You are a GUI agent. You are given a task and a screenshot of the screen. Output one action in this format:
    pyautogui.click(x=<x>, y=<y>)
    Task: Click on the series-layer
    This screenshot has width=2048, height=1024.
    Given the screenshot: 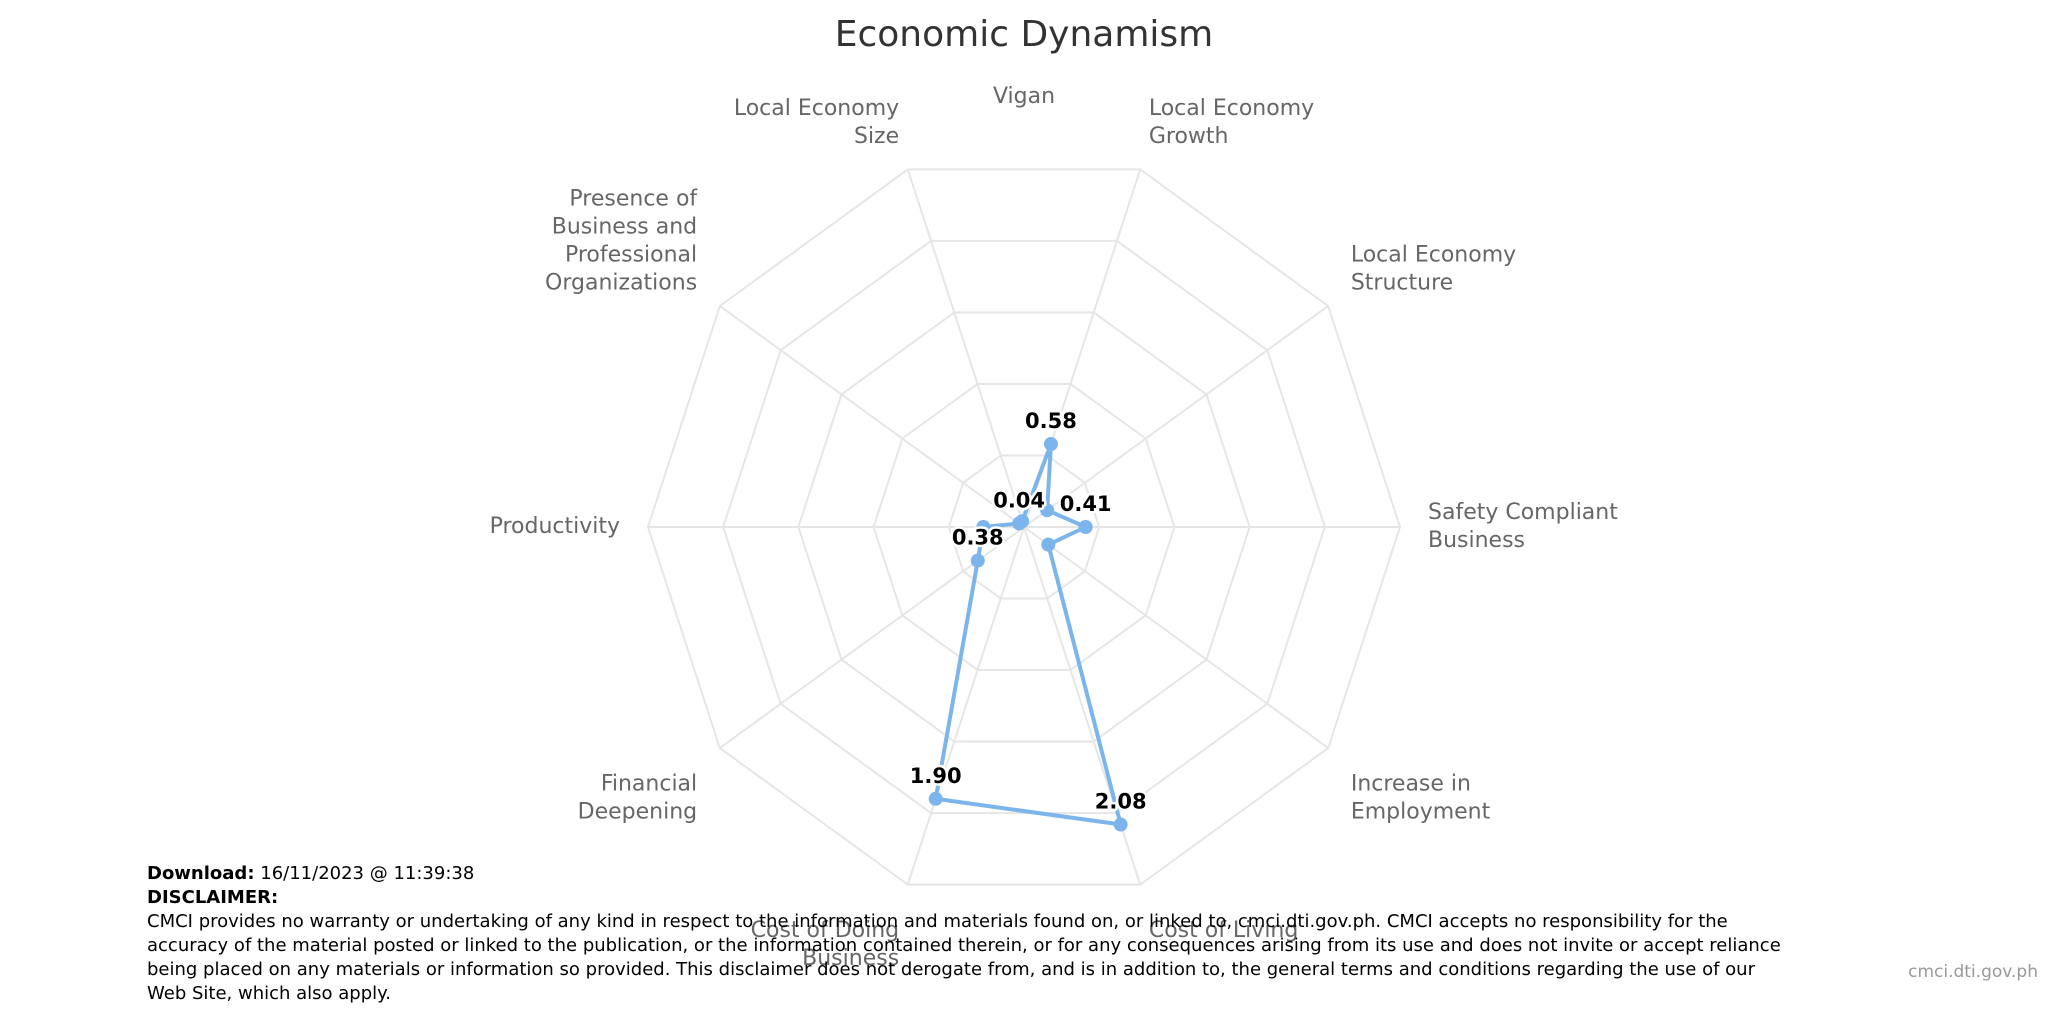 What is the action you would take?
    pyautogui.click(x=1028, y=634)
    